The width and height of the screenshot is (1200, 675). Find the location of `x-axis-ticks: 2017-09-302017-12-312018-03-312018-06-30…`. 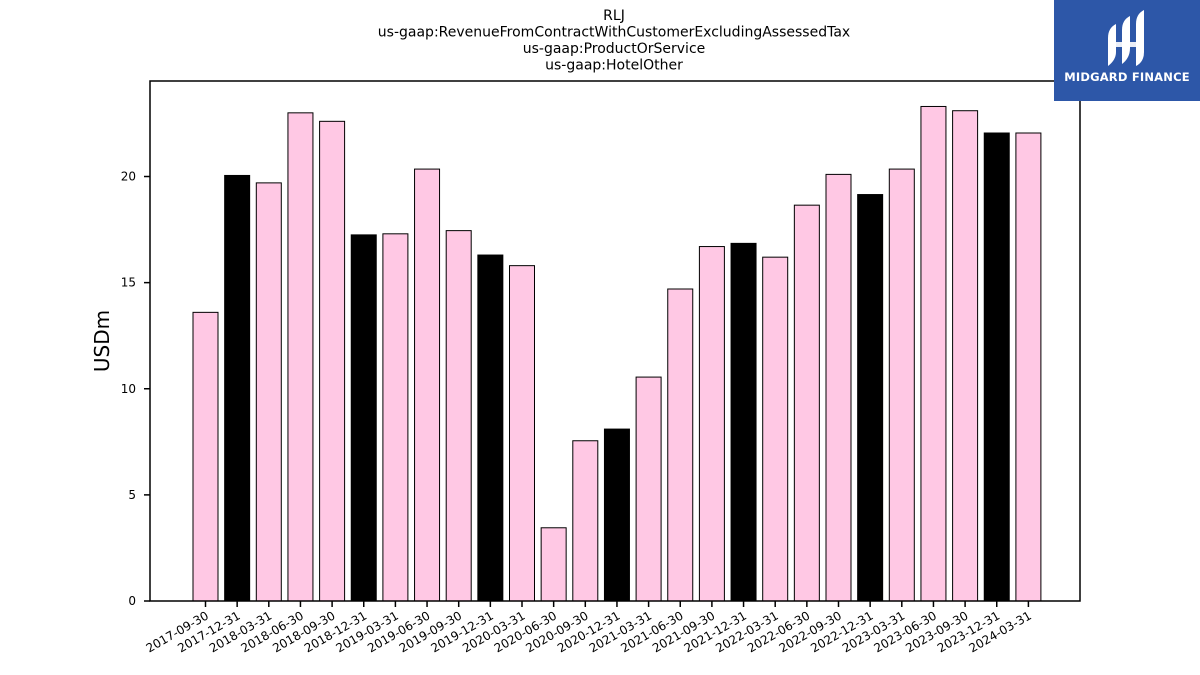

x-axis-ticks: 2017-09-302017-12-312018-03-312018-06-30… is located at coordinates (589, 628).